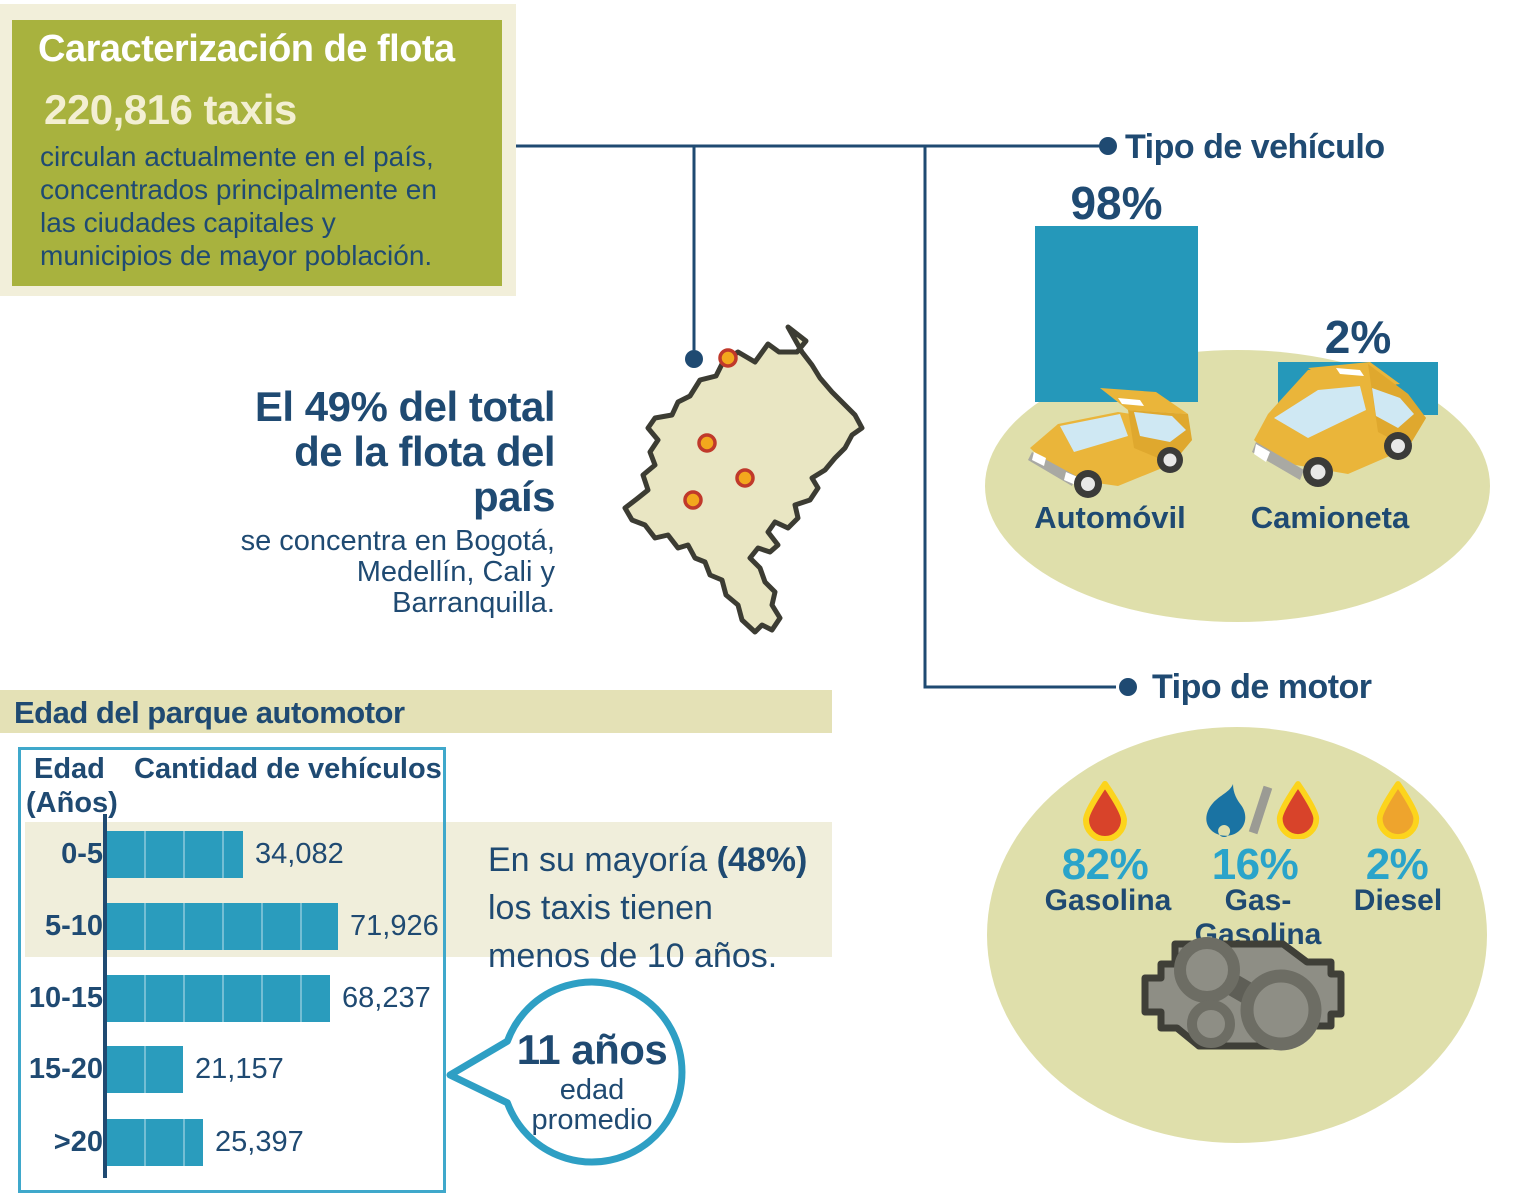 The width and height of the screenshot is (1536, 1202). I want to click on taxi-sedan-icon, so click(1110, 443).